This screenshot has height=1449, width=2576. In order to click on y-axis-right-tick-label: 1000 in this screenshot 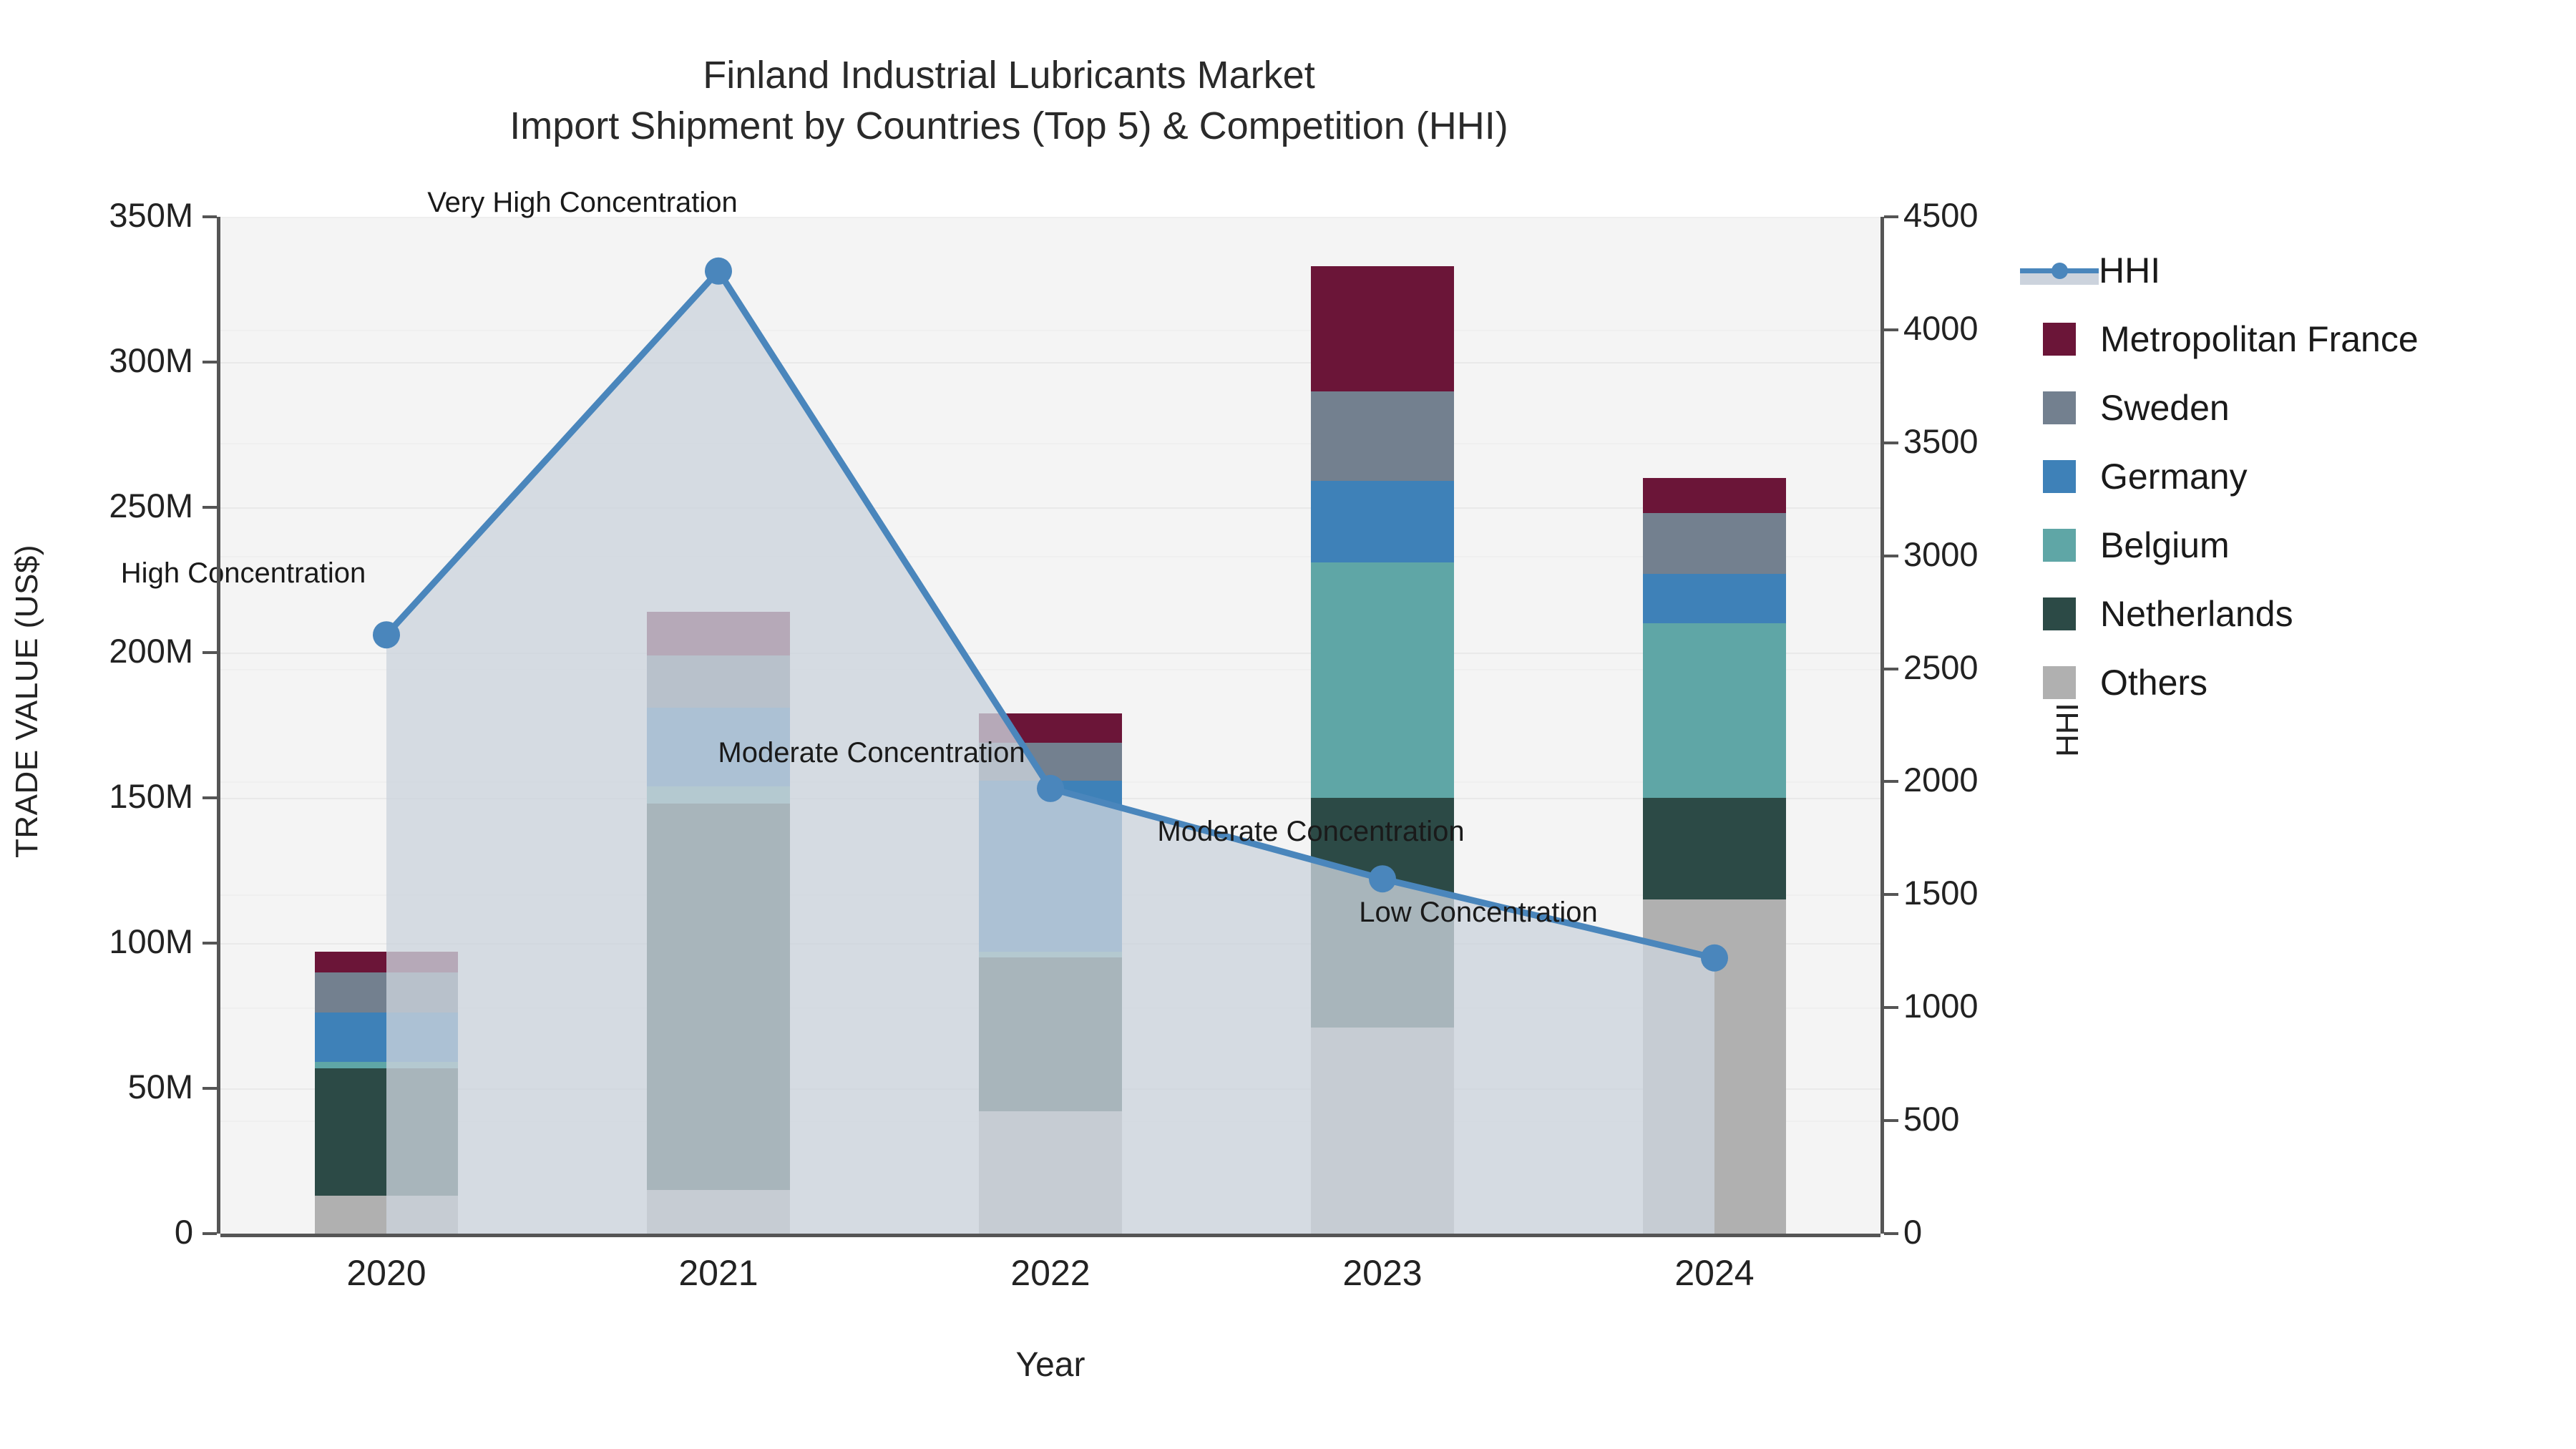, I will do `click(1941, 1006)`.